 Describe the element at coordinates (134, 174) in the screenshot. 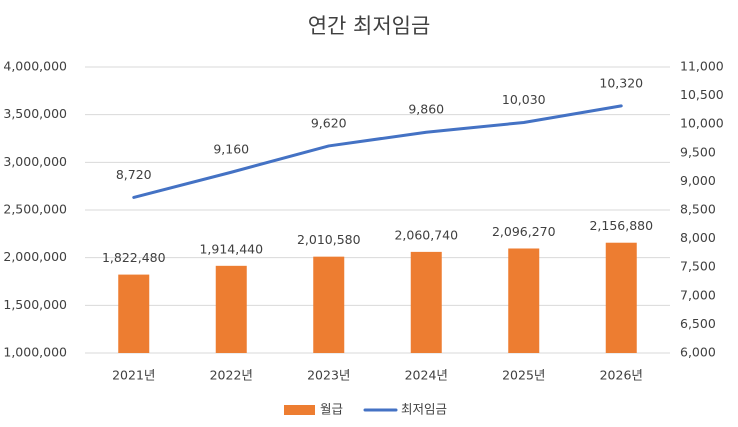

I see `line-value-label: 8,720` at that location.